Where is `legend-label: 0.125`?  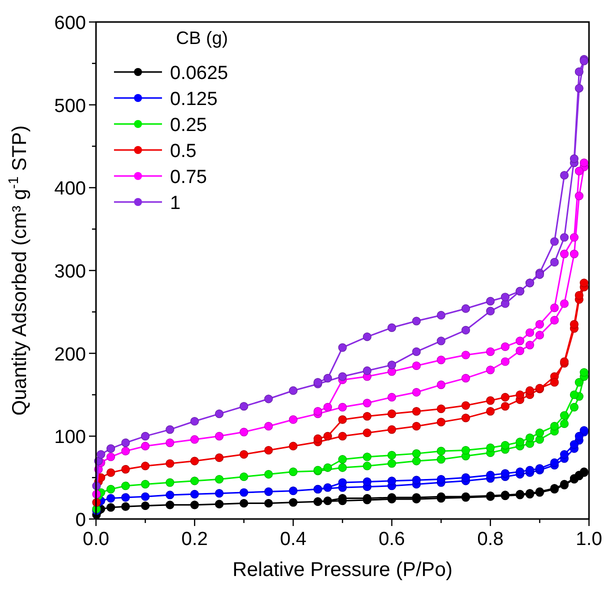 legend-label: 0.125 is located at coordinates (194, 99).